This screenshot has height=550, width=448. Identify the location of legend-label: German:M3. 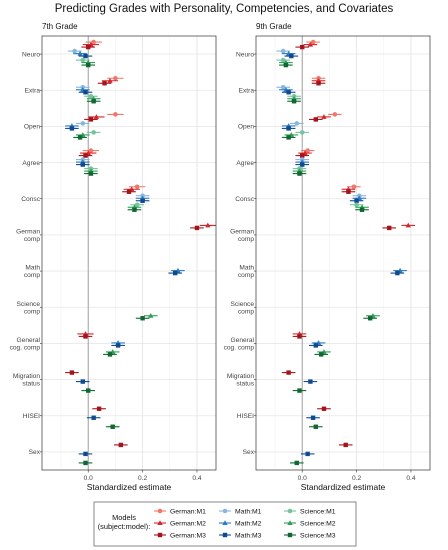
(188, 535).